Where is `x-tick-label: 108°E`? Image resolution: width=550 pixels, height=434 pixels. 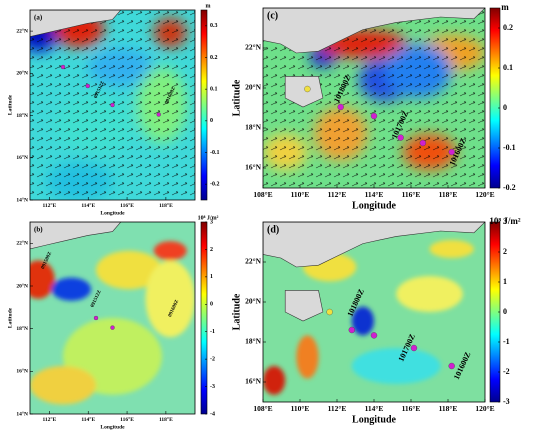
x-tick-label: 108°E is located at coordinates (262, 408).